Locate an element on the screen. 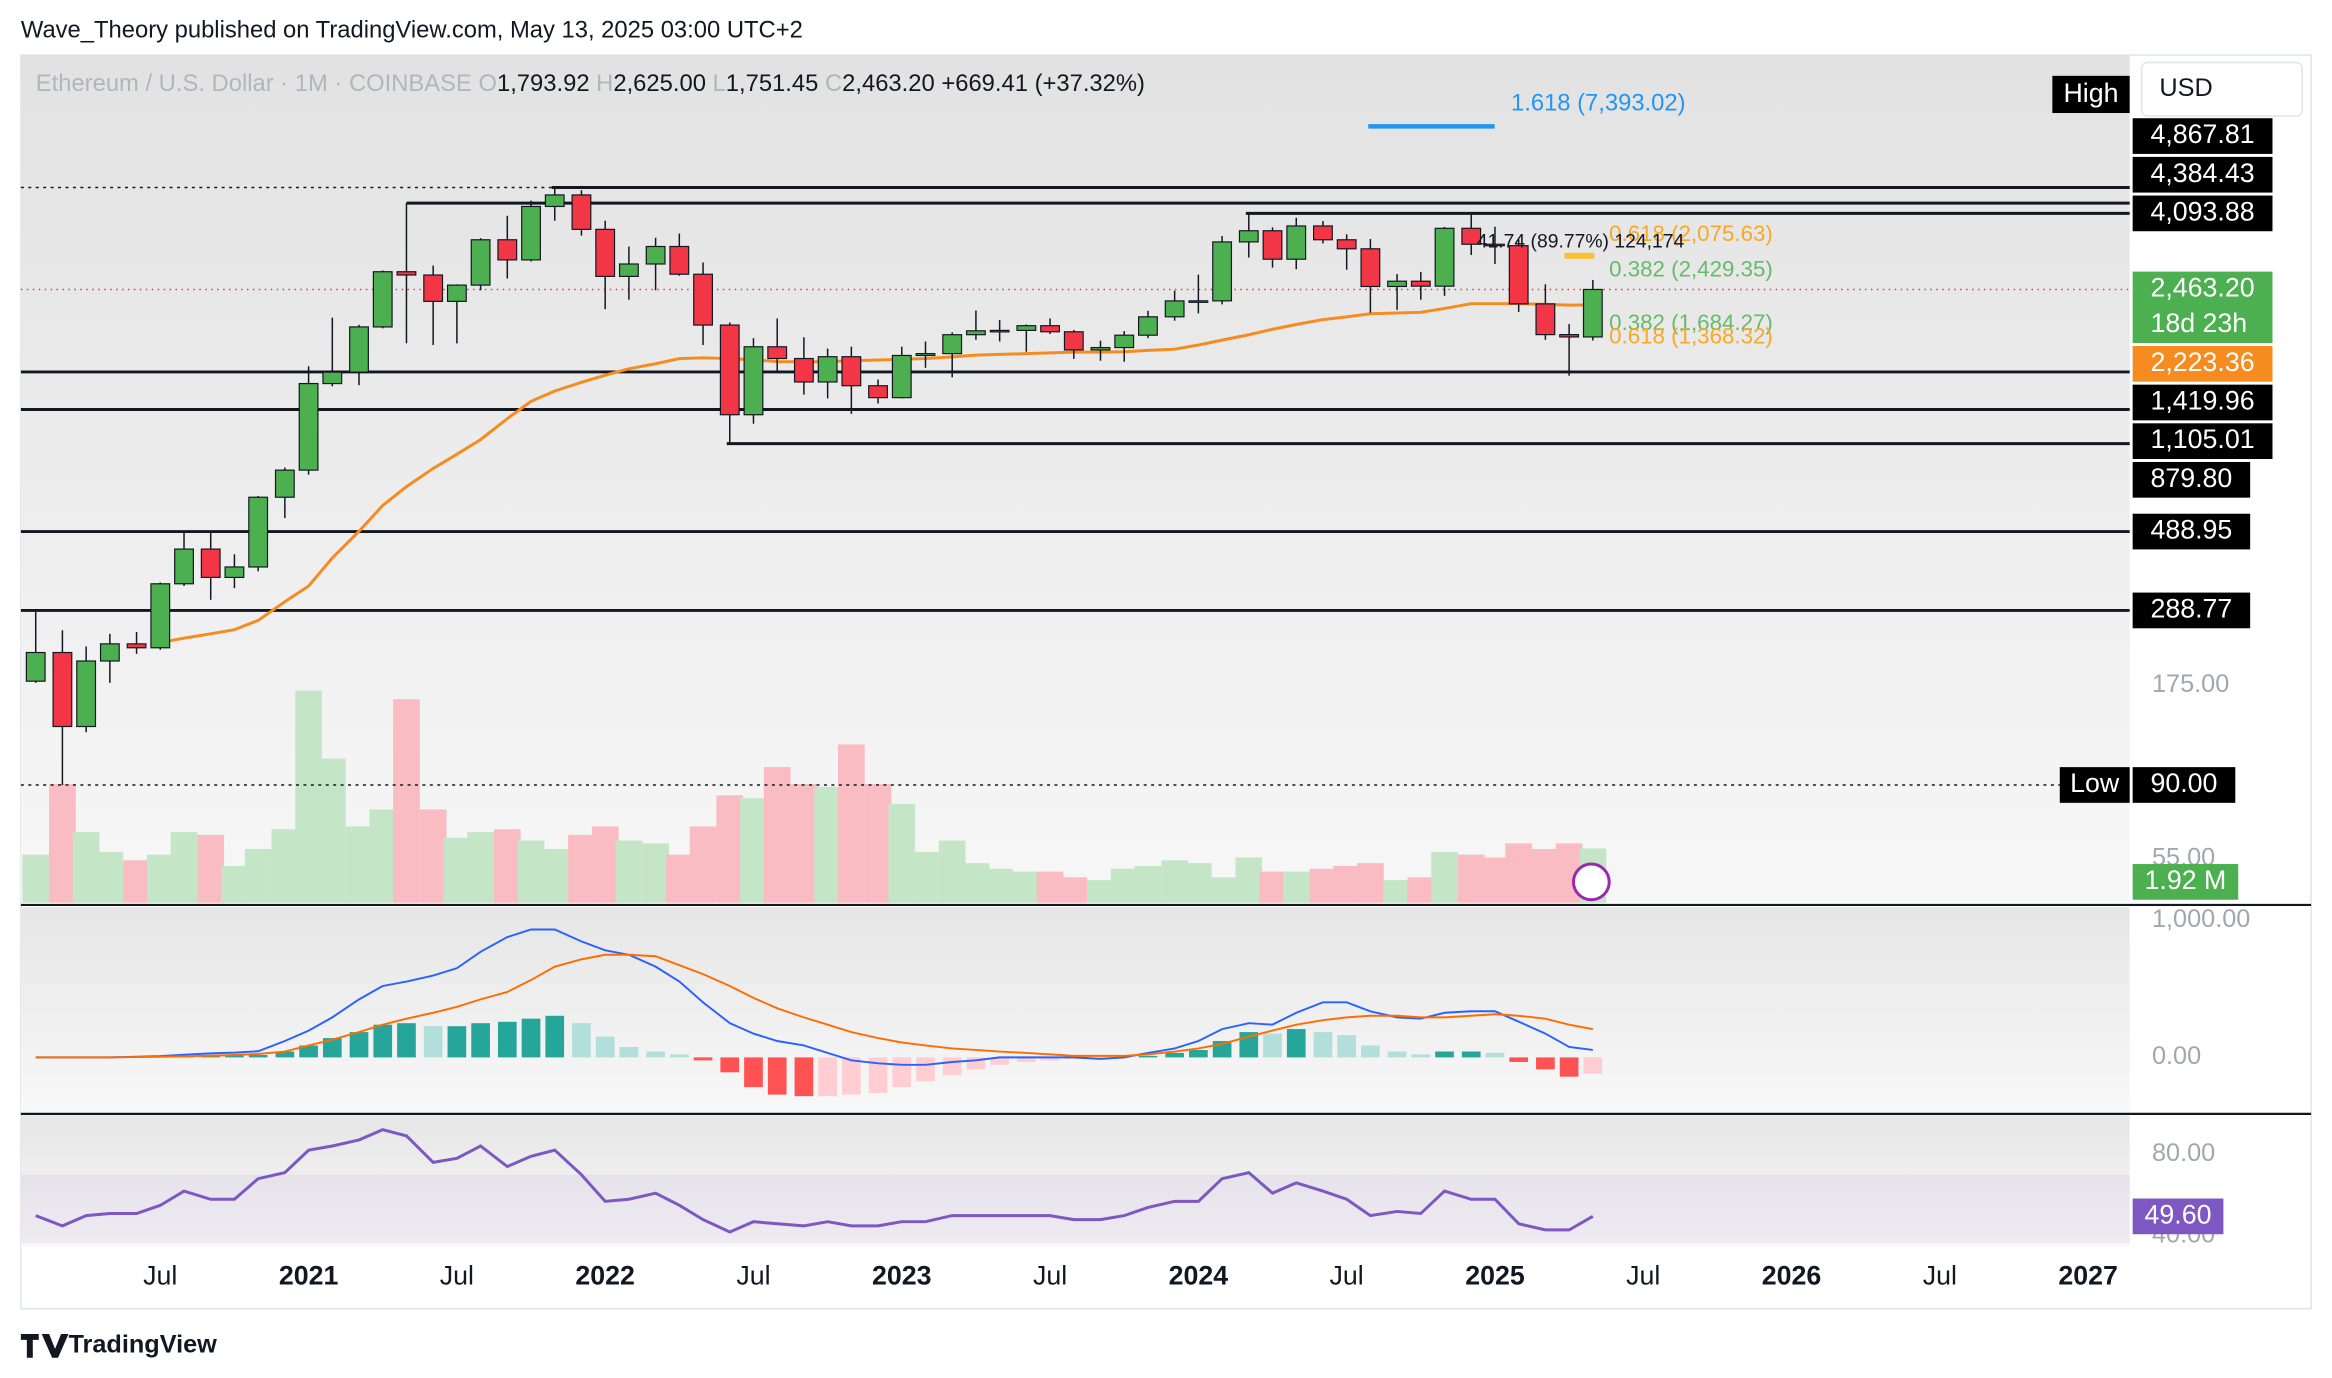 The height and width of the screenshot is (1378, 2332). macd-tick-label: 0.00 is located at coordinates (2176, 1056).